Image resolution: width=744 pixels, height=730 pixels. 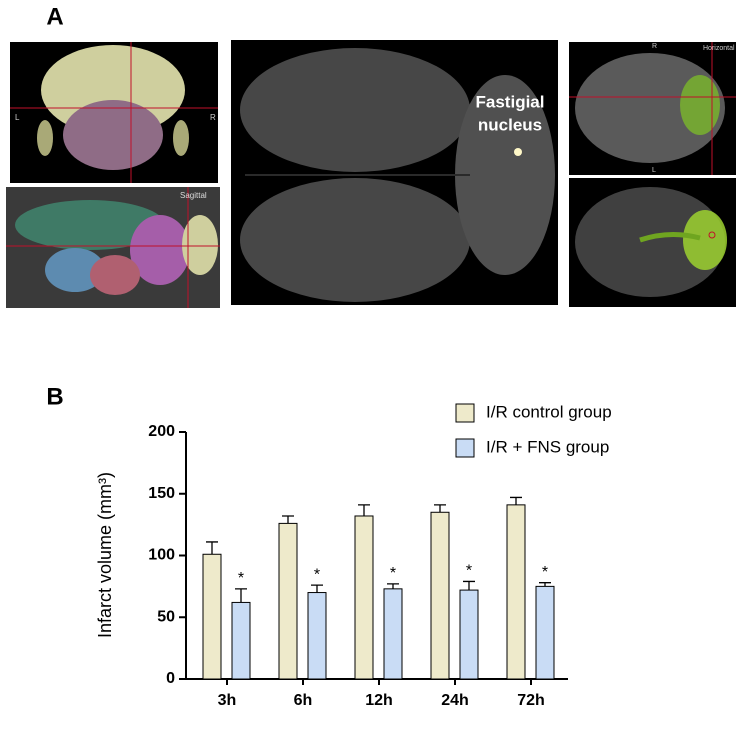 What do you see at coordinates (549, 411) in the screenshot?
I see `legend-label: I/R control group` at bounding box center [549, 411].